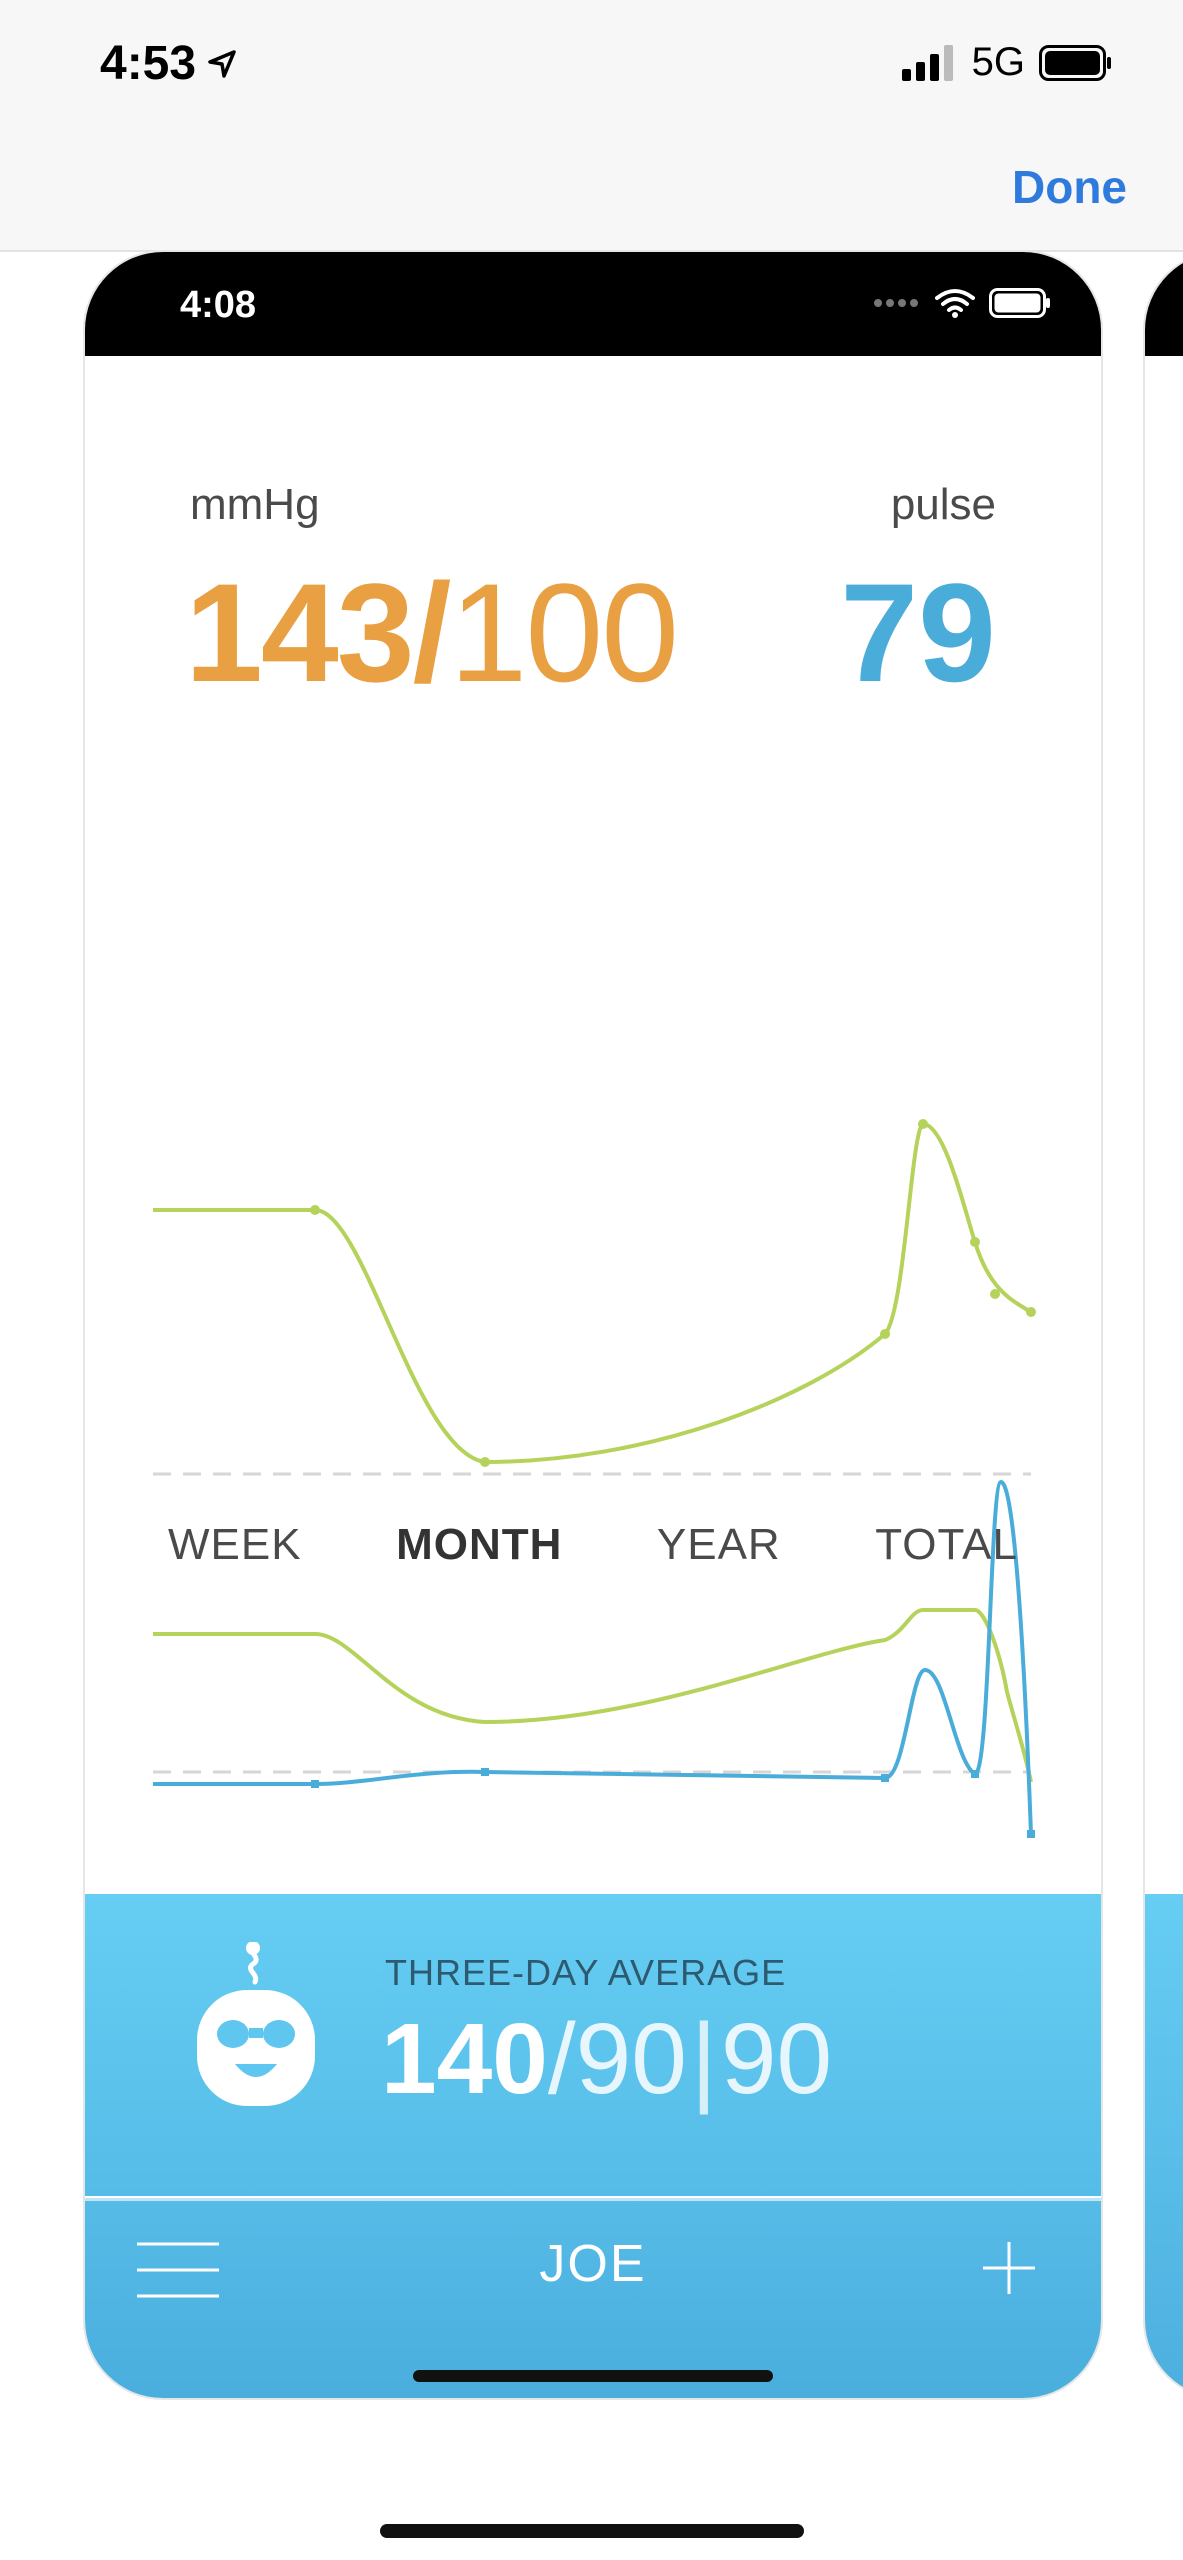  I want to click on peek-status-bar, so click(1164, 304).